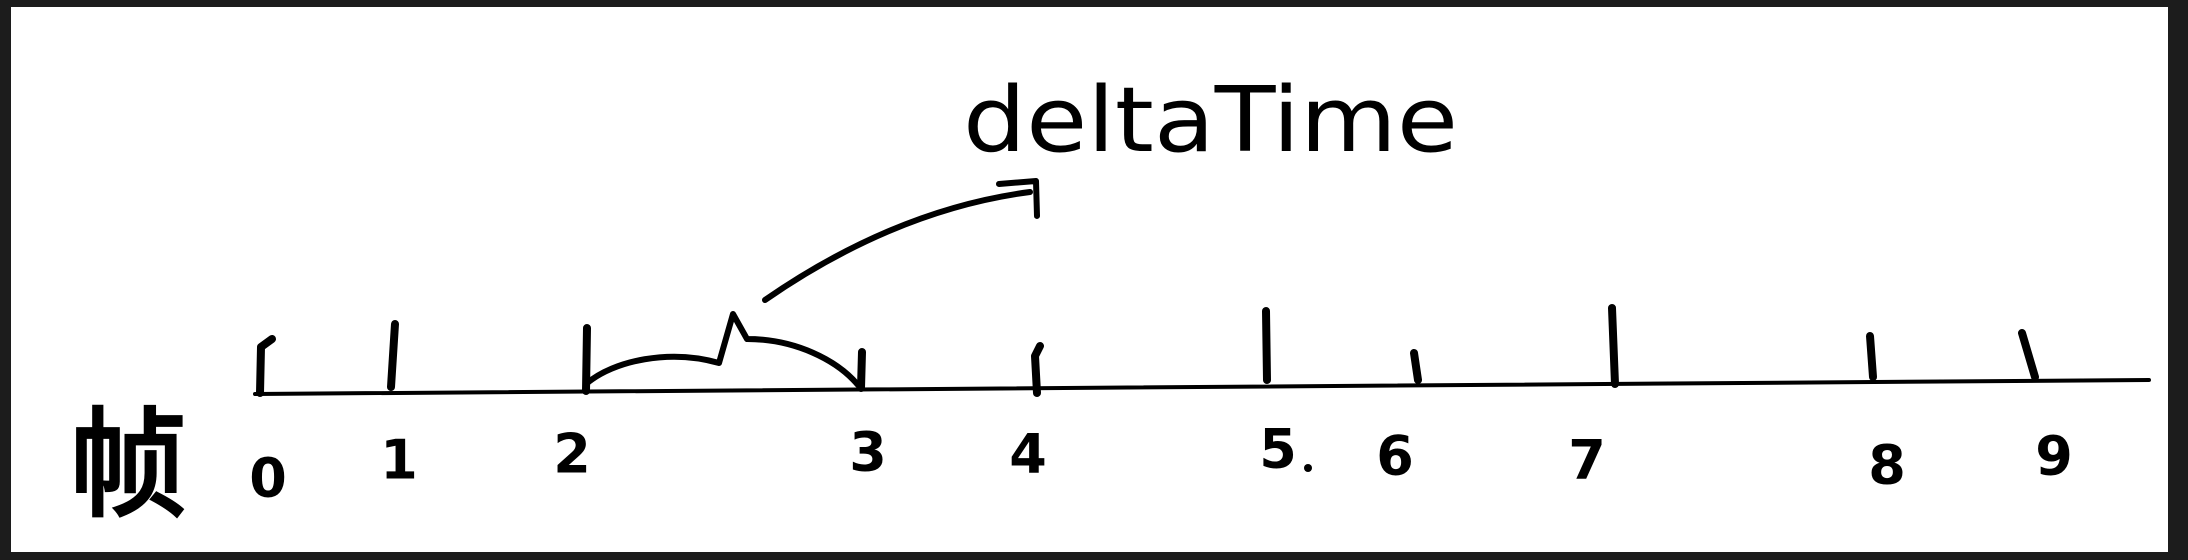 This screenshot has height=560, width=2188. I want to click on delta-time-annotation: deltaTime, so click(1210, 120).